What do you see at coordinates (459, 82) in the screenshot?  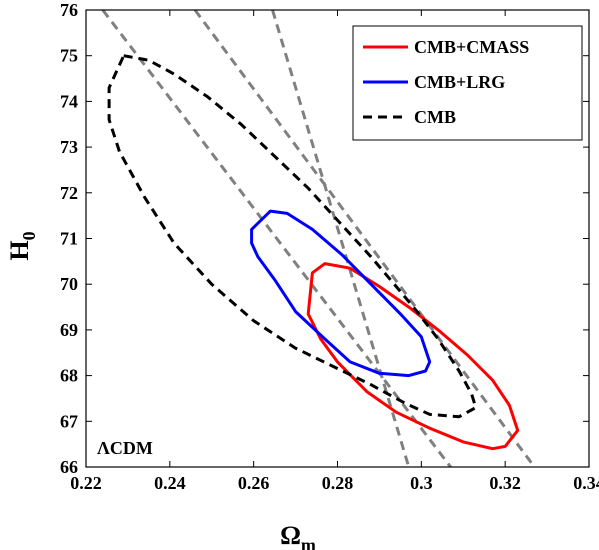 I see `legend-label: CMB+LRG` at bounding box center [459, 82].